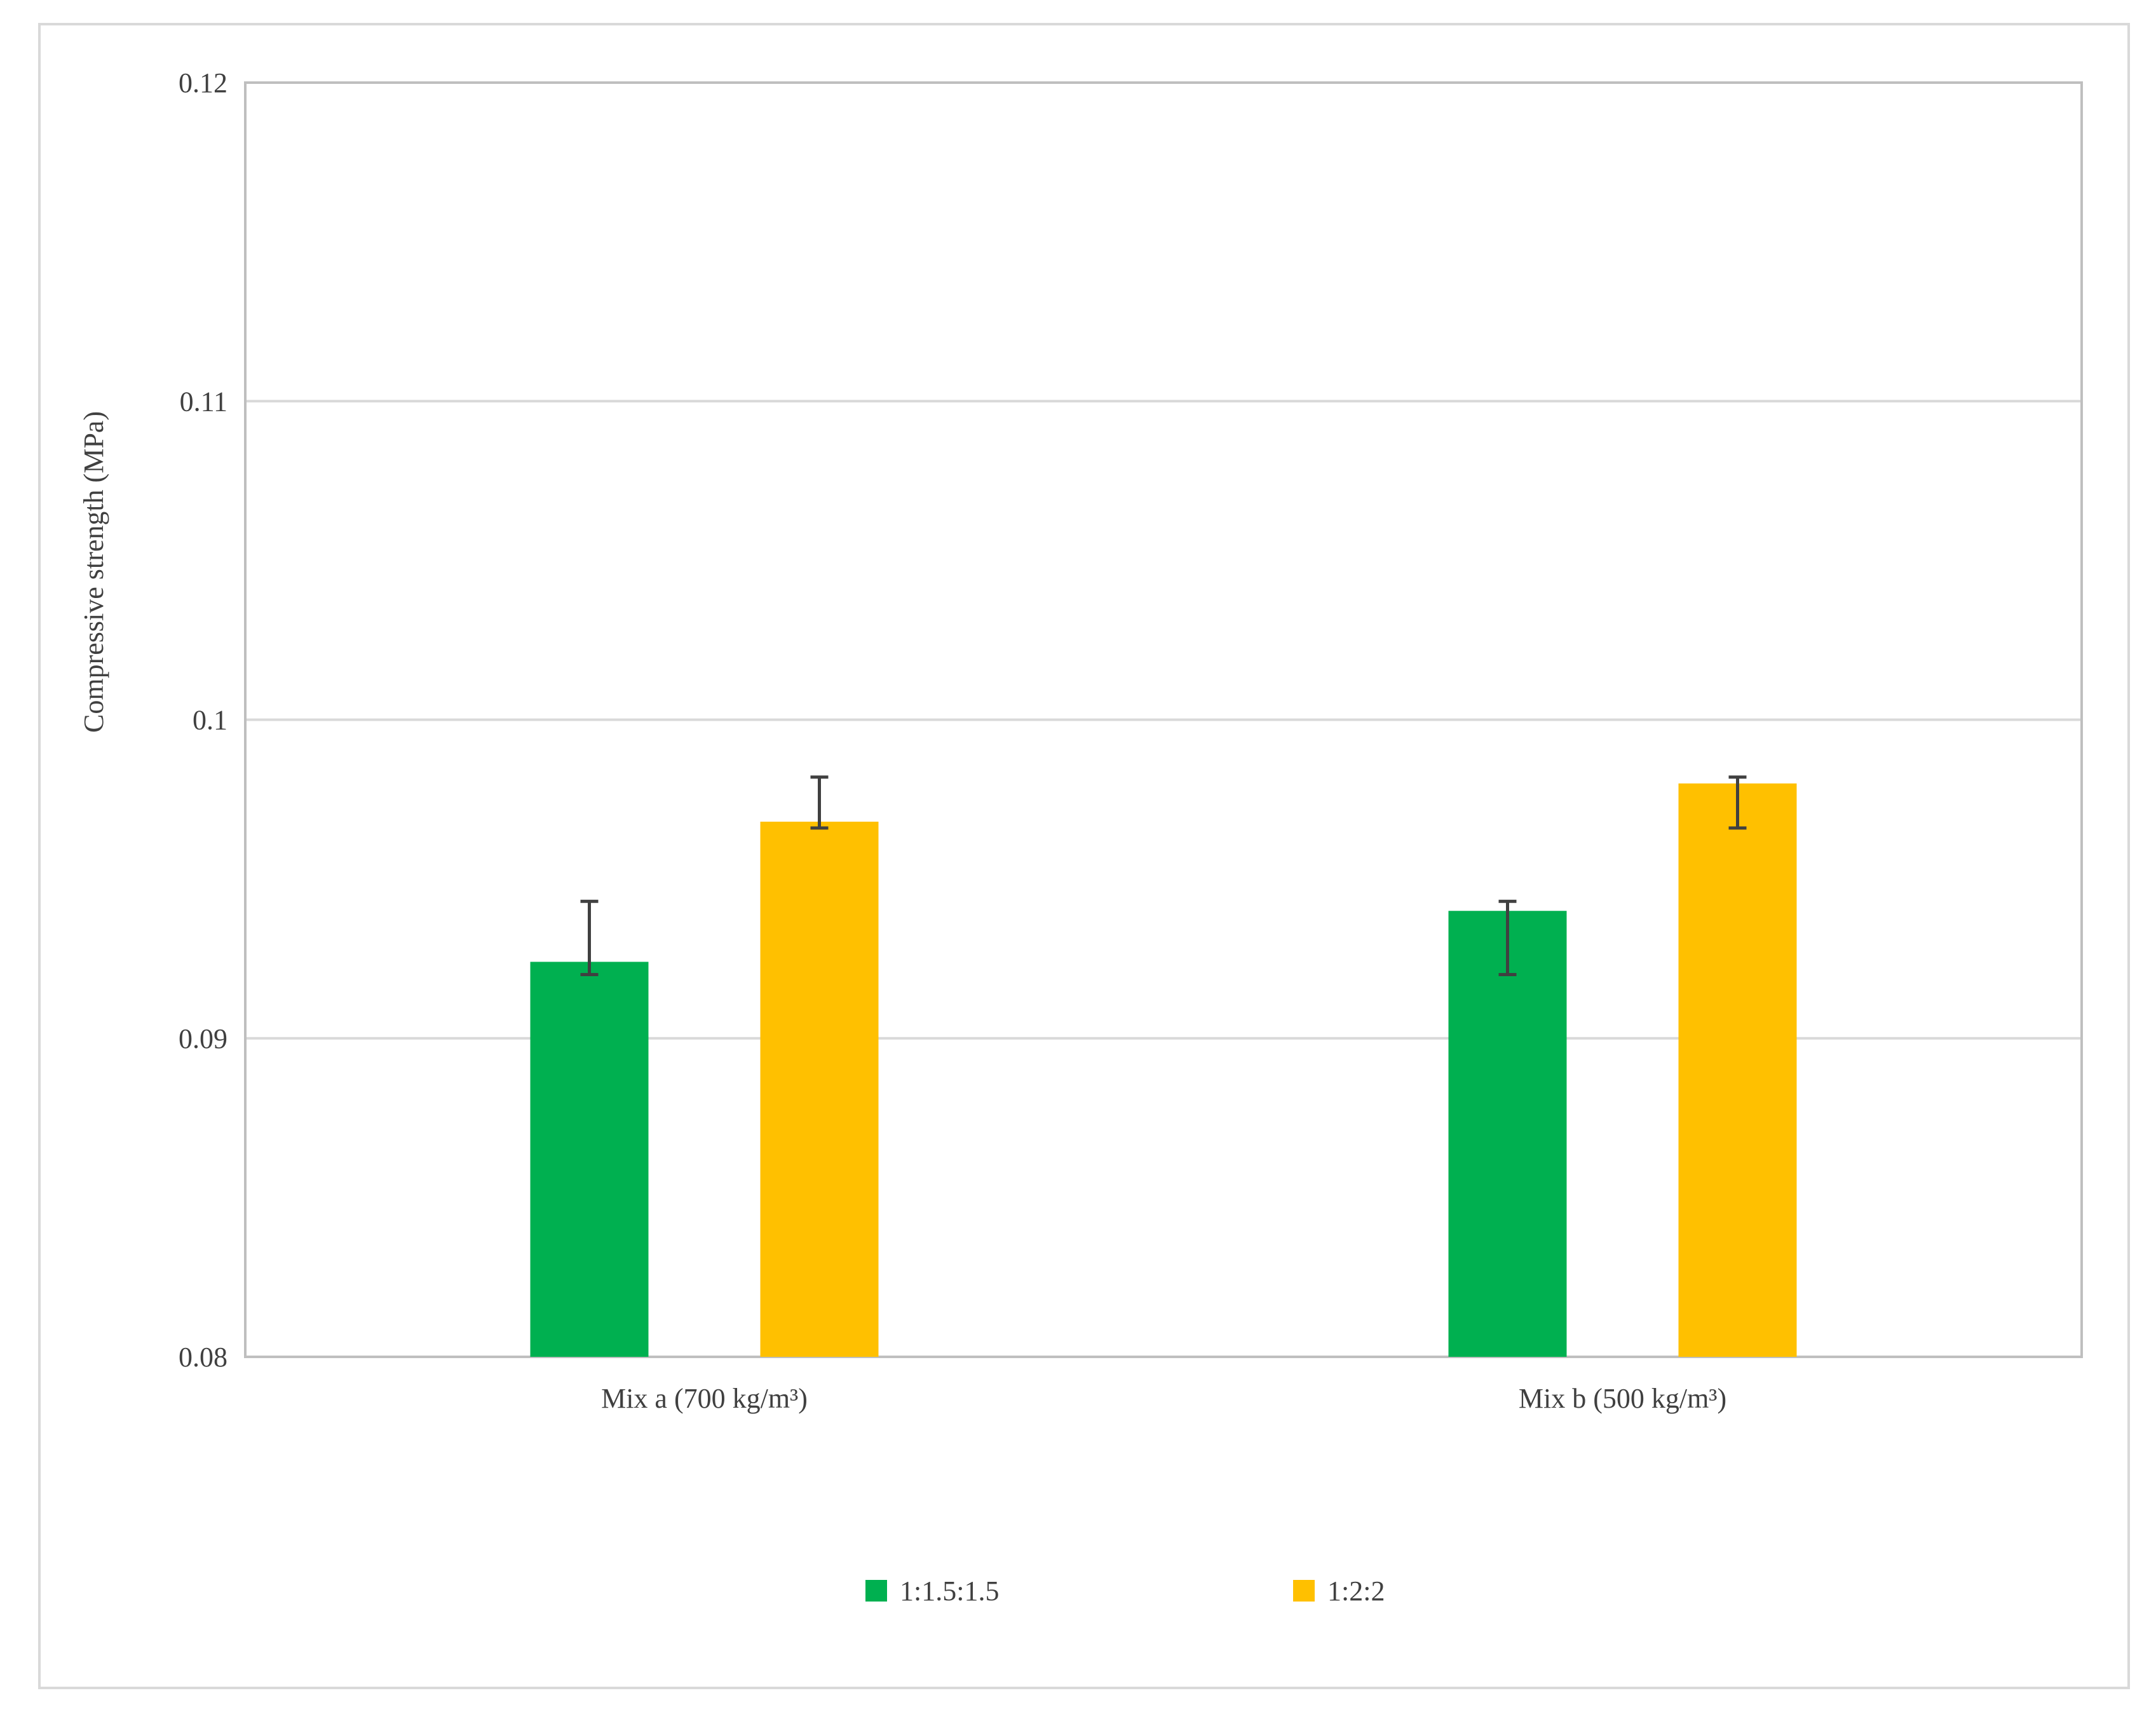  Describe the element at coordinates (203, 1038) in the screenshot. I see `y-tick-label: 0.09` at that location.